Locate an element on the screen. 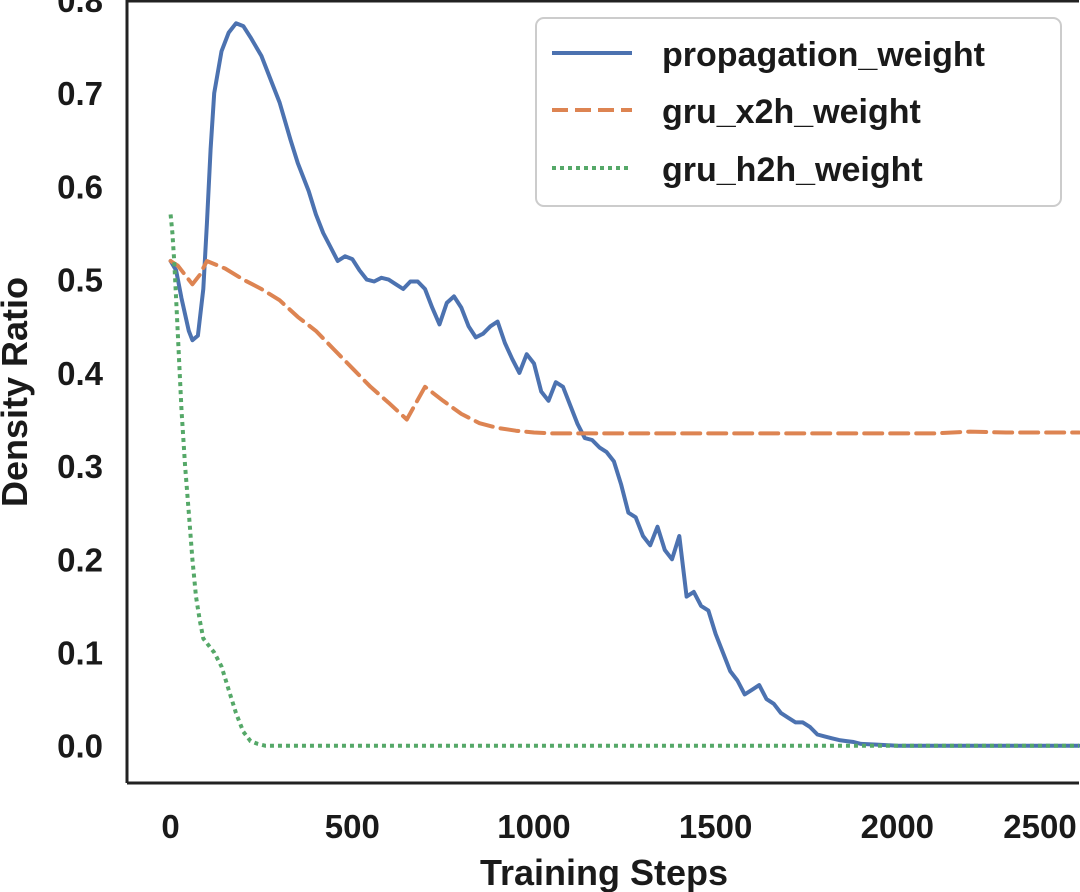  x-tick-label: 0 is located at coordinates (170, 826).